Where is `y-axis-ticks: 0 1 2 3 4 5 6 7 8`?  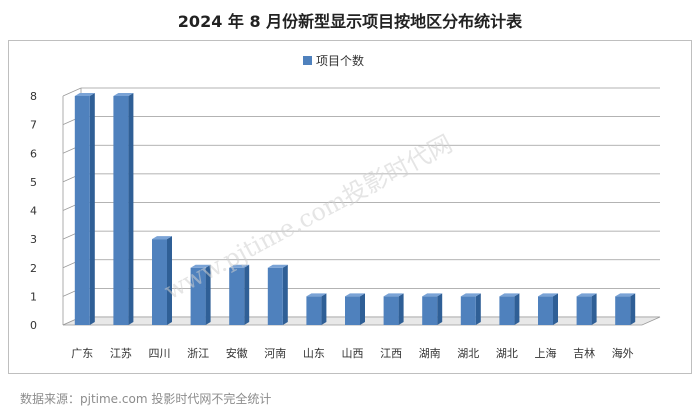 y-axis-ticks: 0 1 2 3 4 5 6 7 8 is located at coordinates (33, 211).